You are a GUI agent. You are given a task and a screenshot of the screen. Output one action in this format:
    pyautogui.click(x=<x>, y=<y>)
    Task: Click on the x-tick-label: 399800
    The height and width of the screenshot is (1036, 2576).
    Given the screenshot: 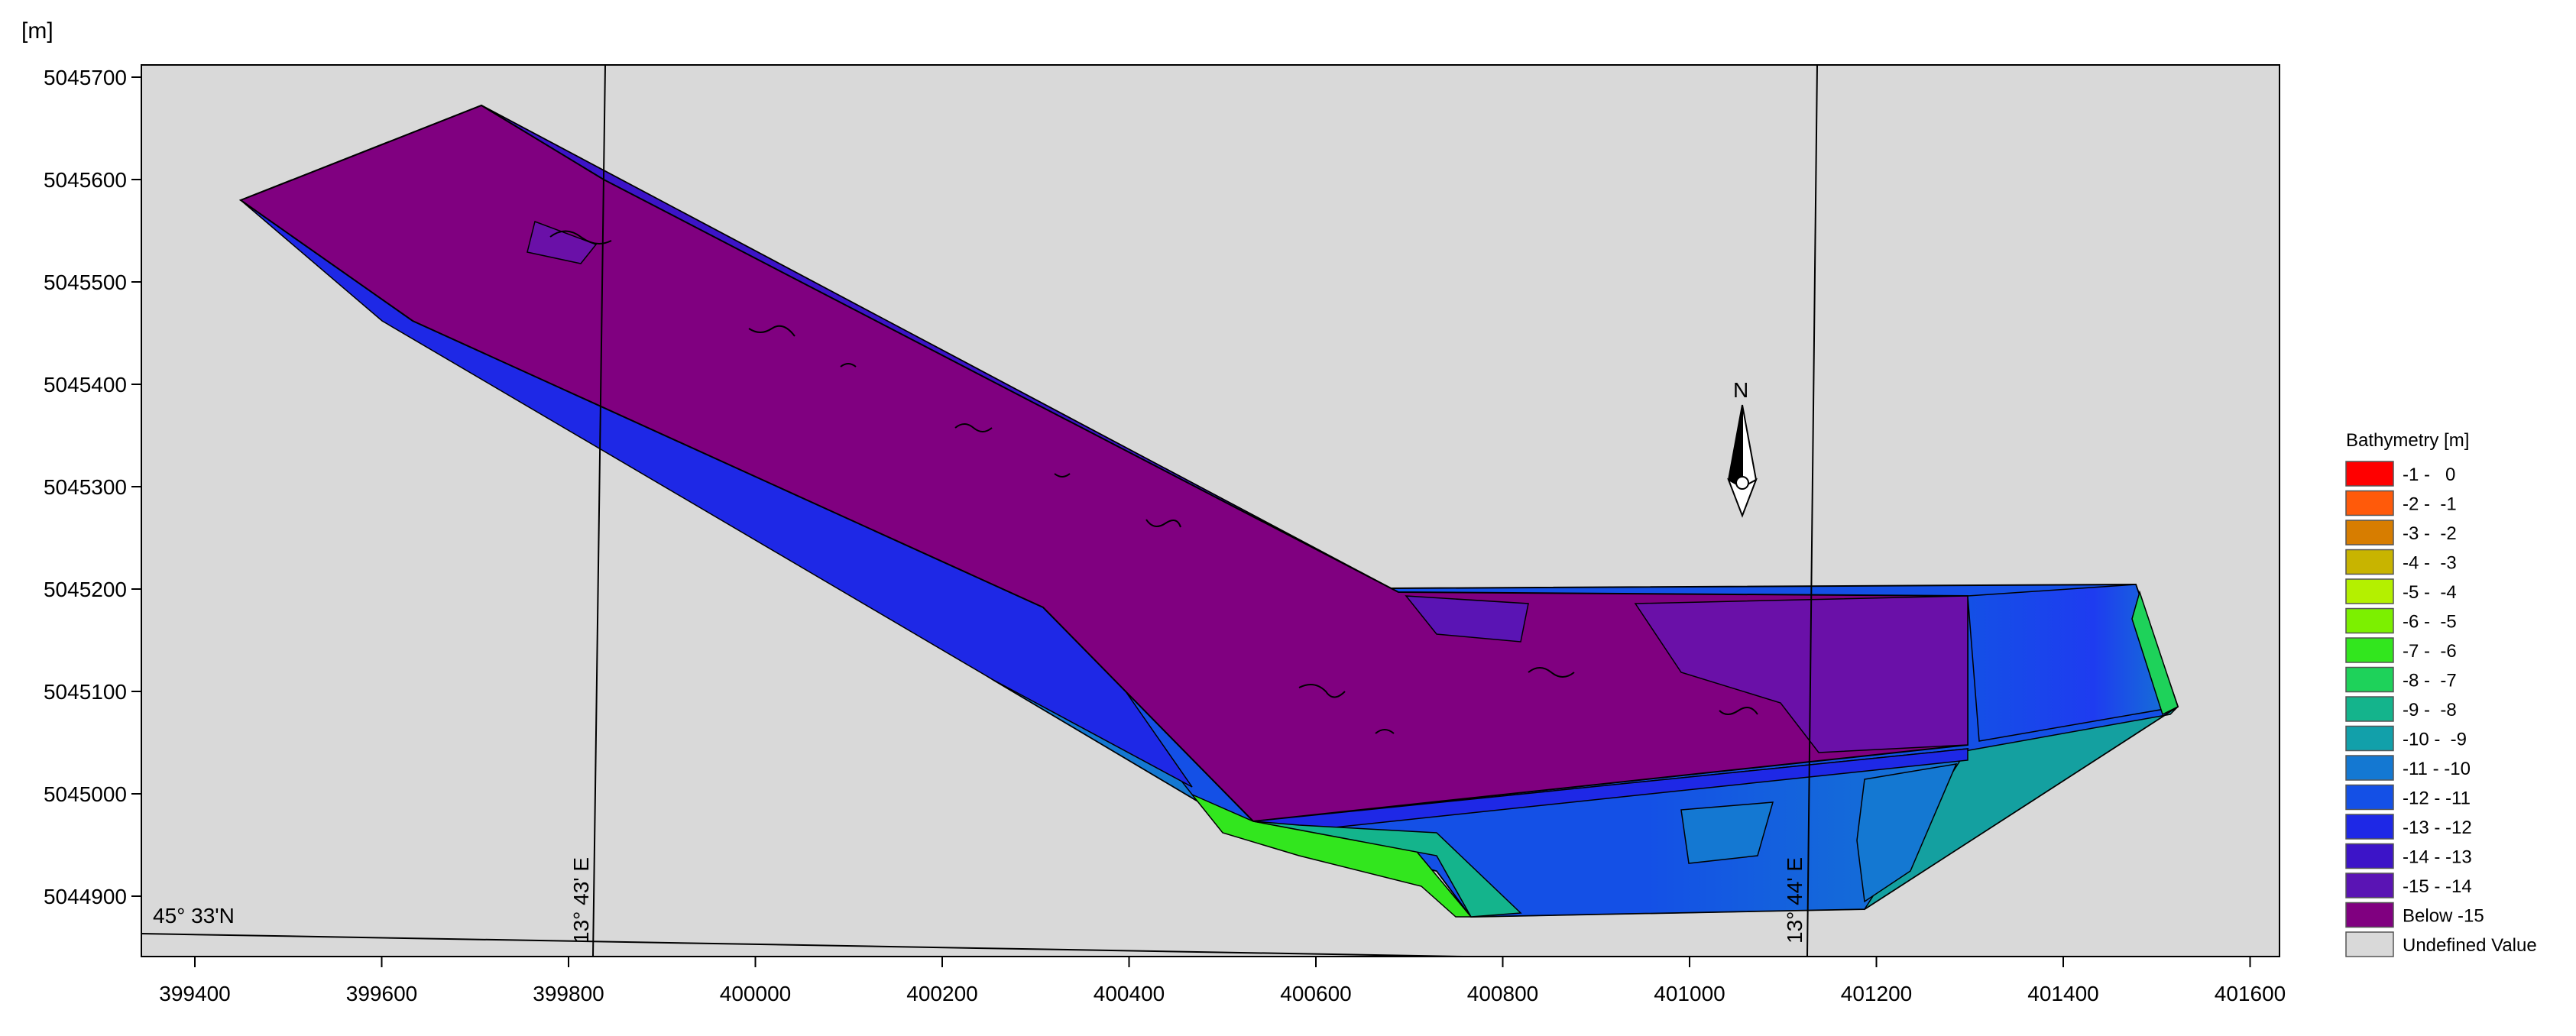 What is the action you would take?
    pyautogui.click(x=568, y=993)
    